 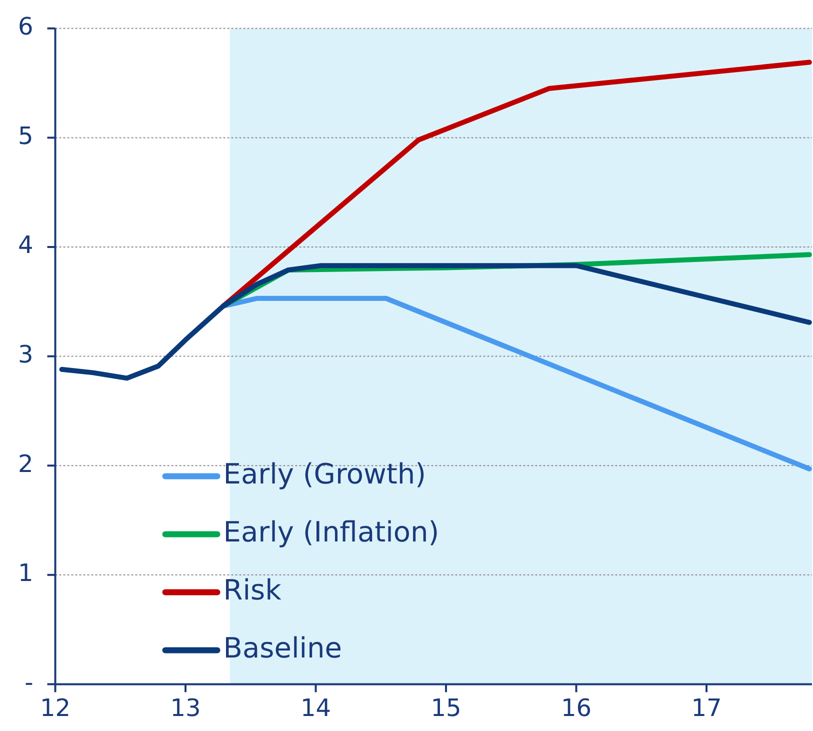 I want to click on x-tick-label: 12, so click(x=55, y=708).